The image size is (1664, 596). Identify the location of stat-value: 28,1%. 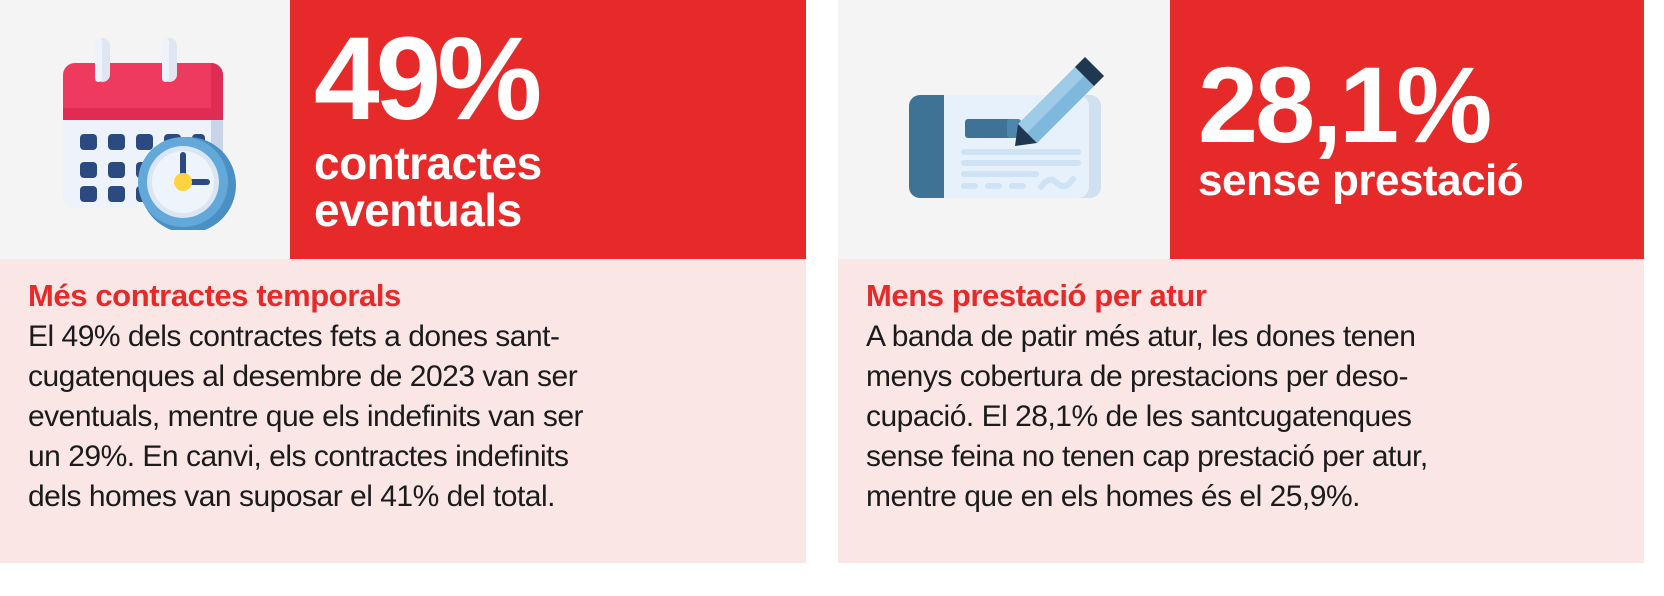
(1345, 105).